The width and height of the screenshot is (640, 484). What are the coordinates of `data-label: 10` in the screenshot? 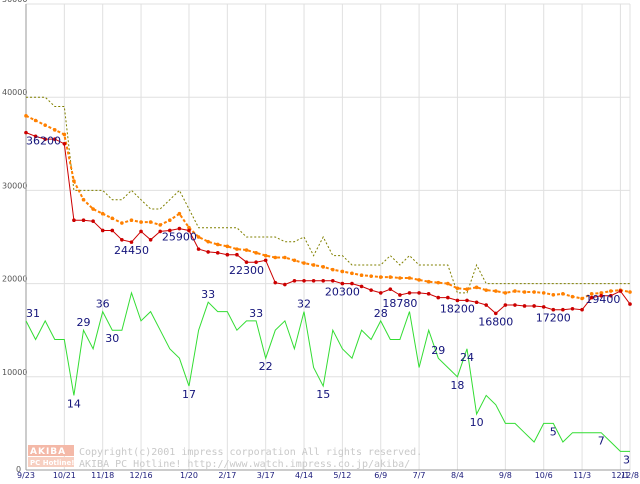 It's located at (477, 422).